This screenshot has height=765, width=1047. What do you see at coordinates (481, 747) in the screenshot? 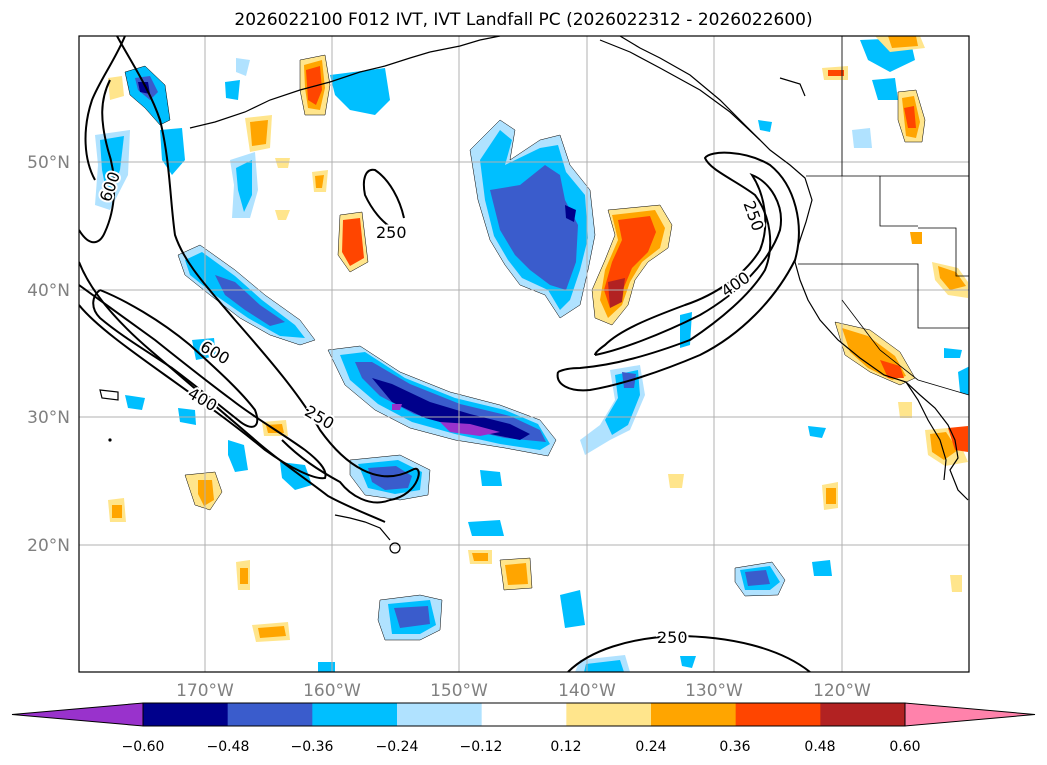
I see `colorbar-tick-label: −0.12` at bounding box center [481, 747].